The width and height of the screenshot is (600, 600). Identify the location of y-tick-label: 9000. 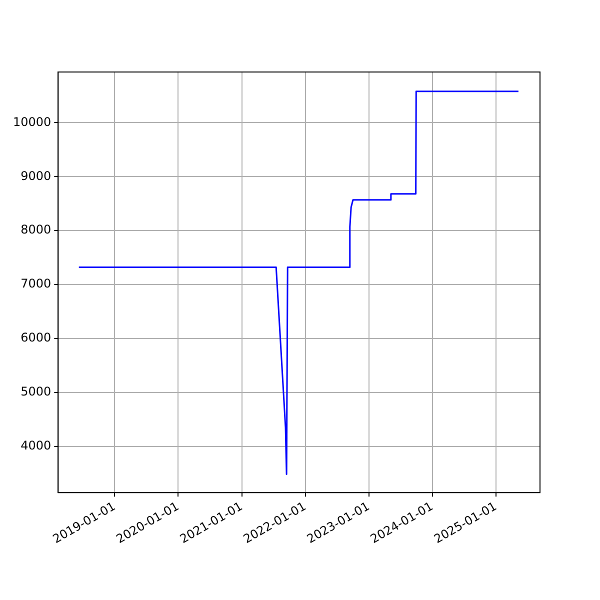
(36, 175).